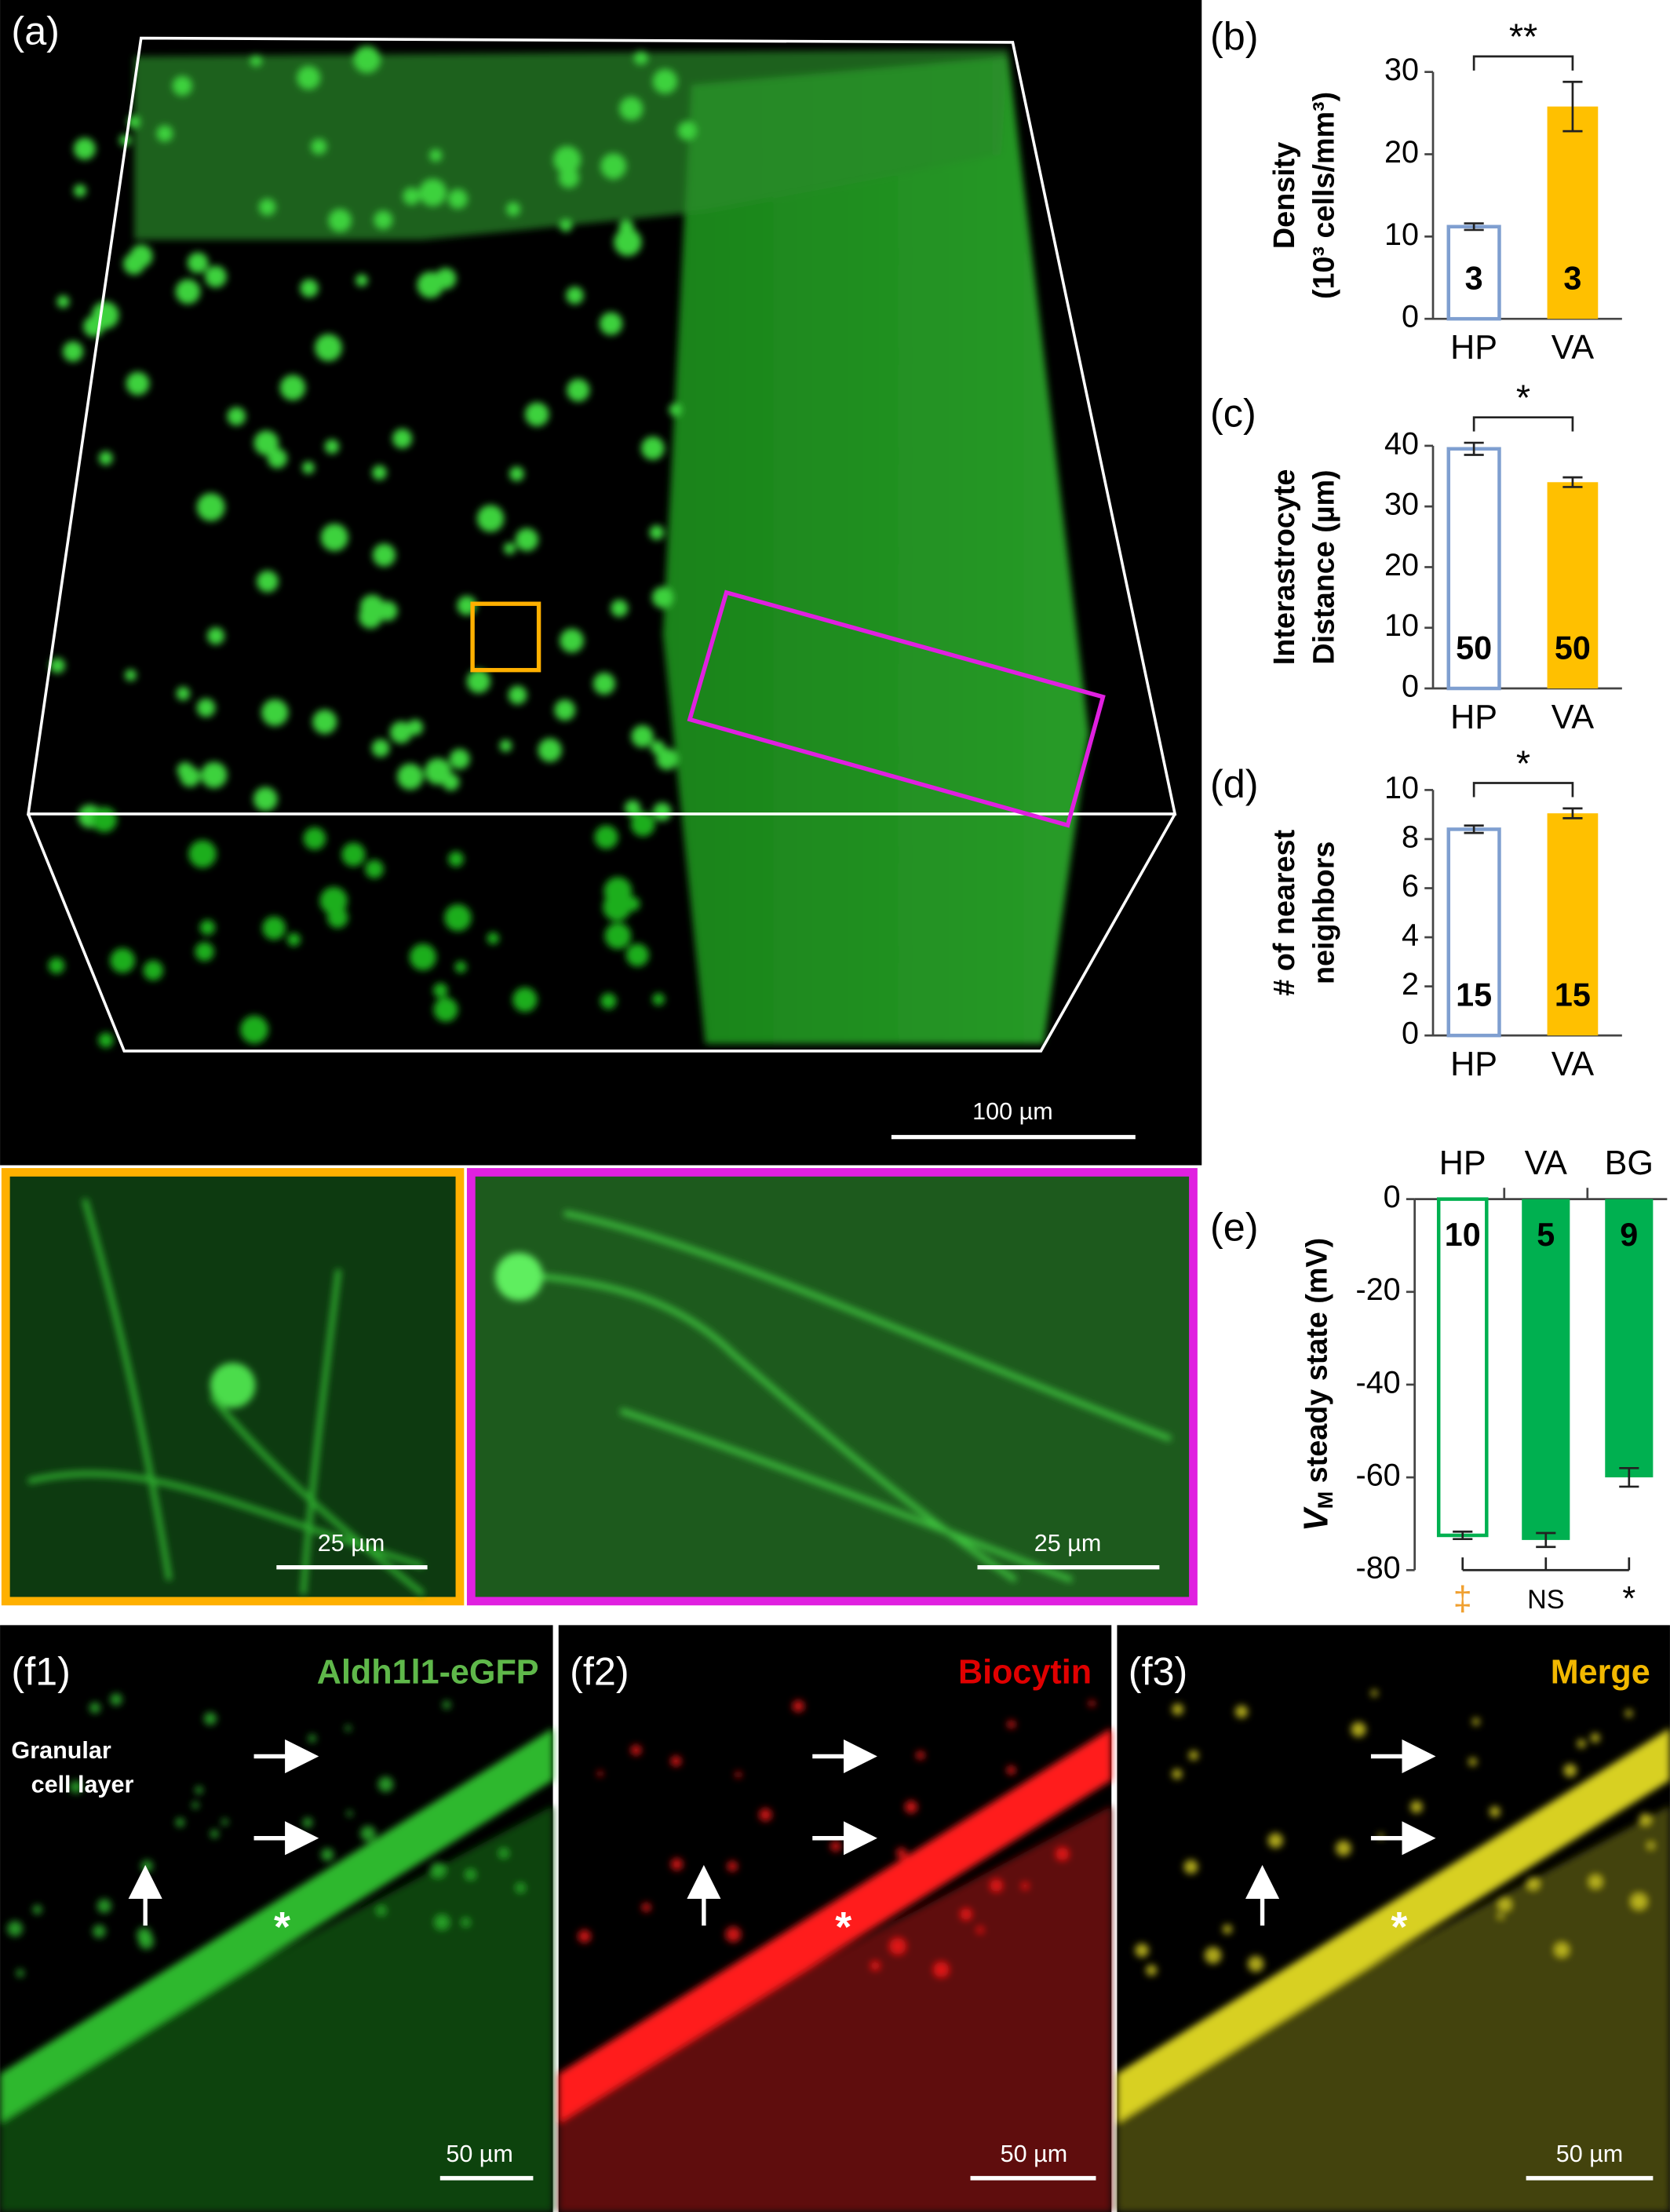 The image size is (1670, 2212). Describe the element at coordinates (1410, 317) in the screenshot. I see `y-tick-label: 0` at that location.